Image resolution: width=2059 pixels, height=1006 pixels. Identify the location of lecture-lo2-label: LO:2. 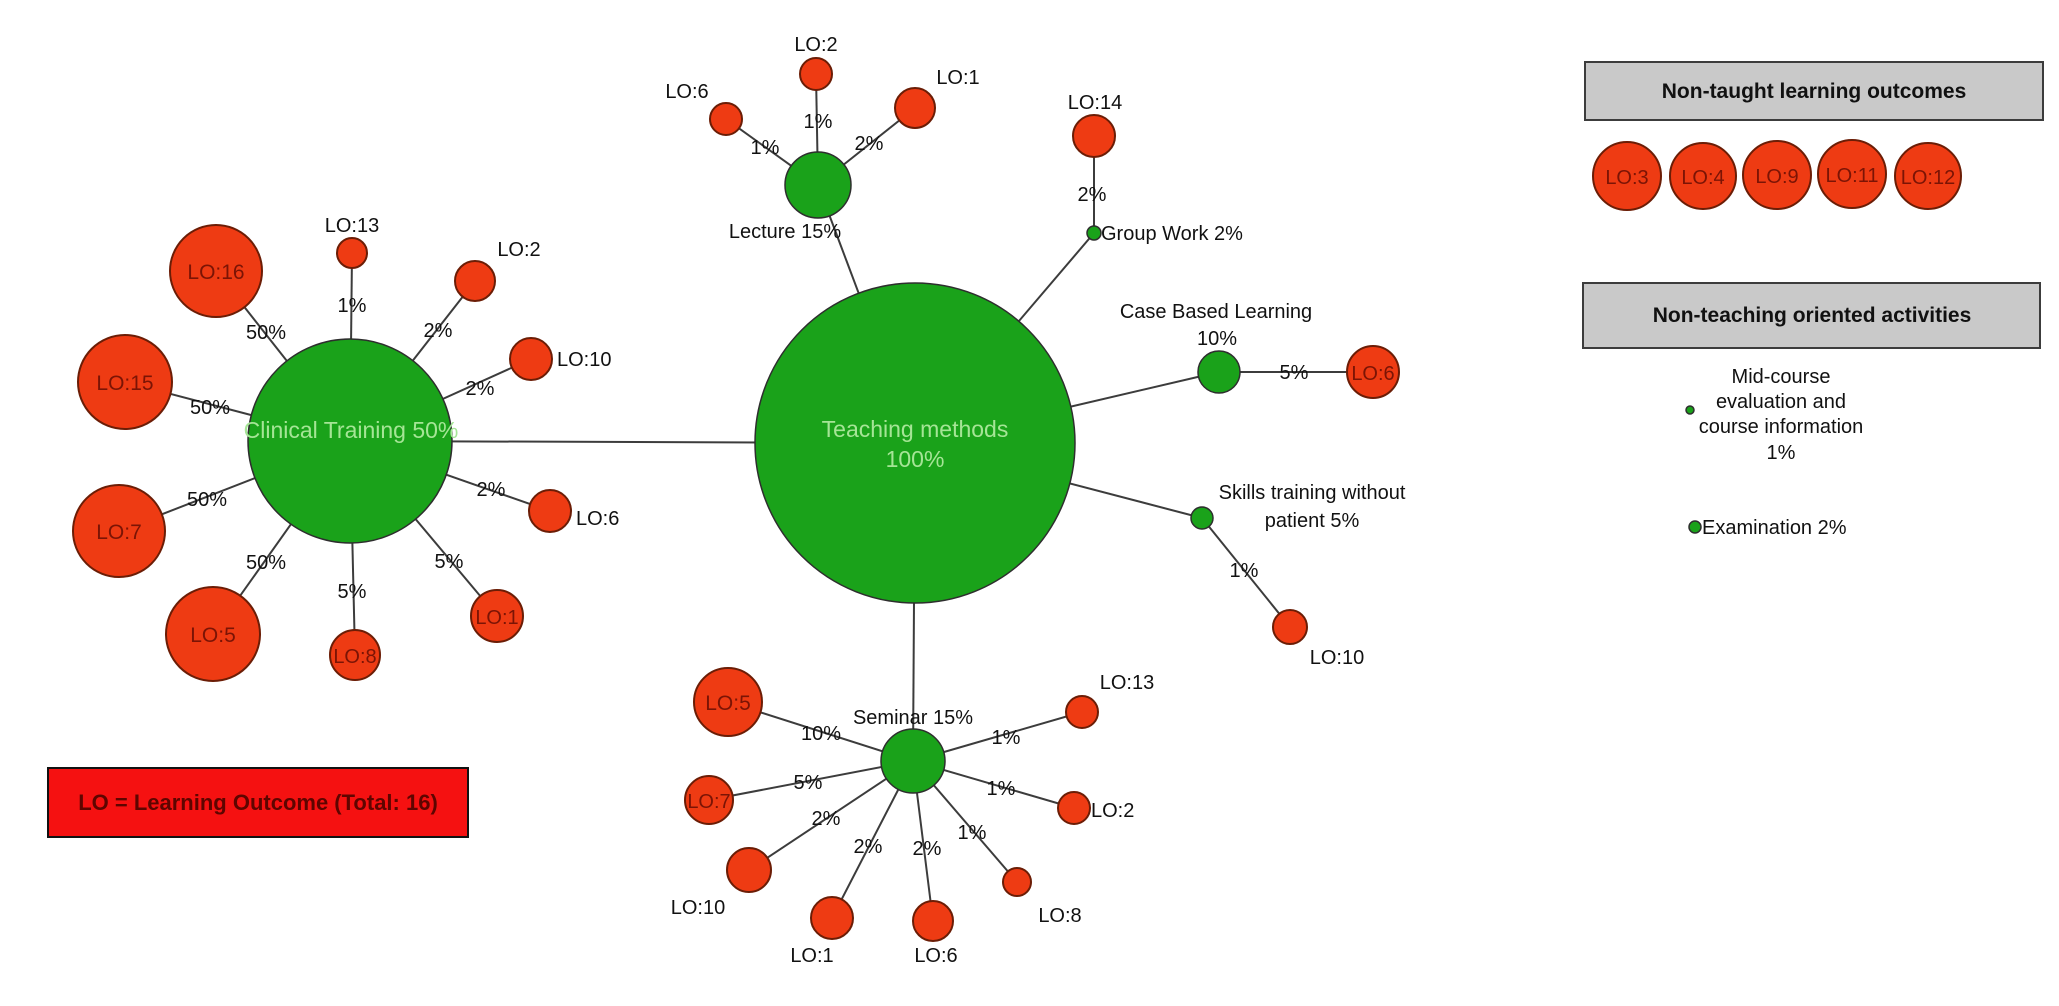
(815, 45).